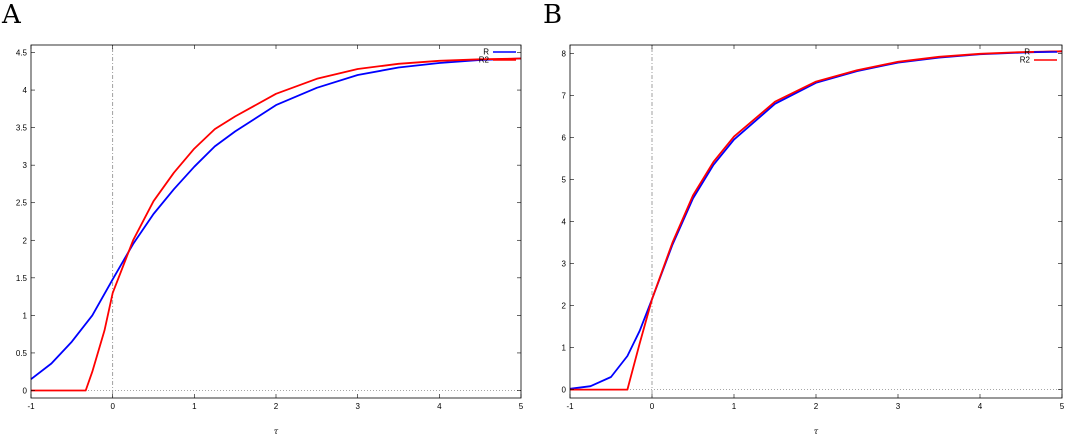  What do you see at coordinates (564, 95) in the screenshot?
I see `y-tick-label: 7` at bounding box center [564, 95].